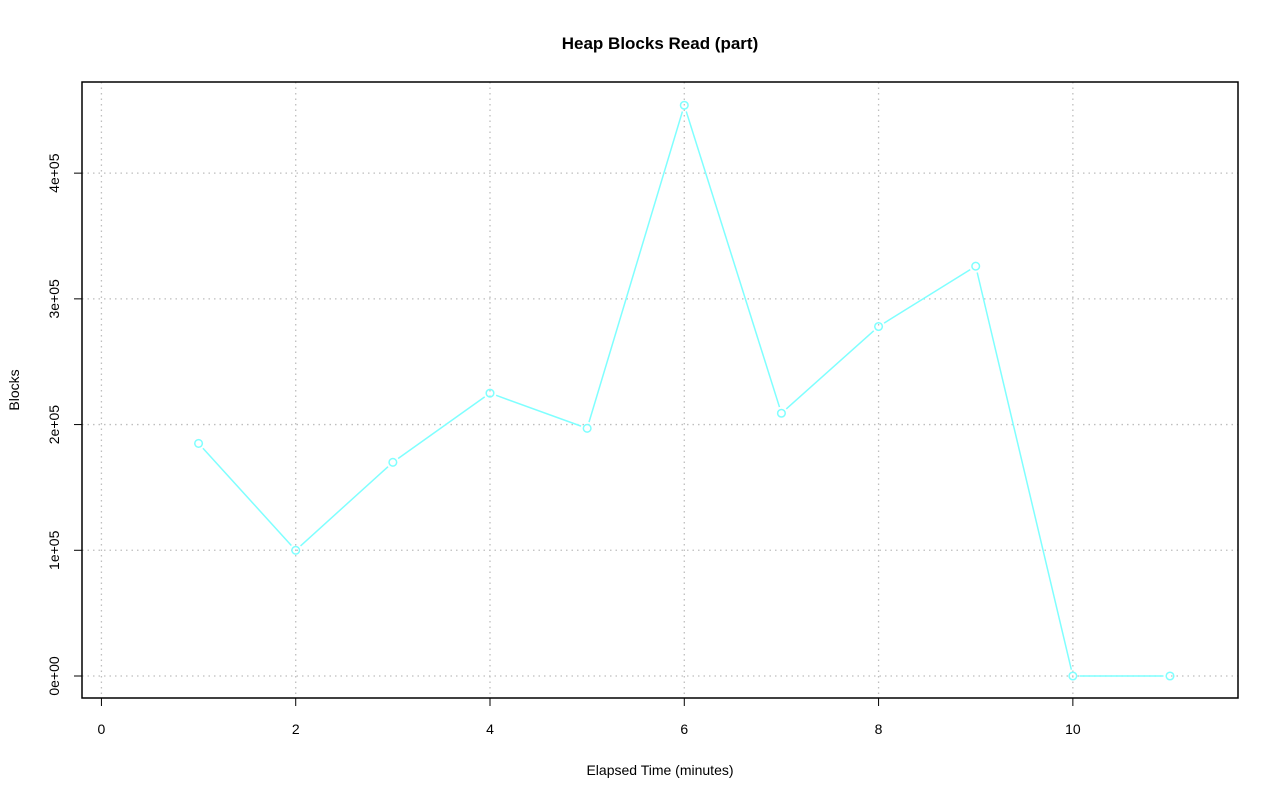 This screenshot has height=801, width=1280. I want to click on x-axis-label: Elapsed Time (minutes), so click(659, 770).